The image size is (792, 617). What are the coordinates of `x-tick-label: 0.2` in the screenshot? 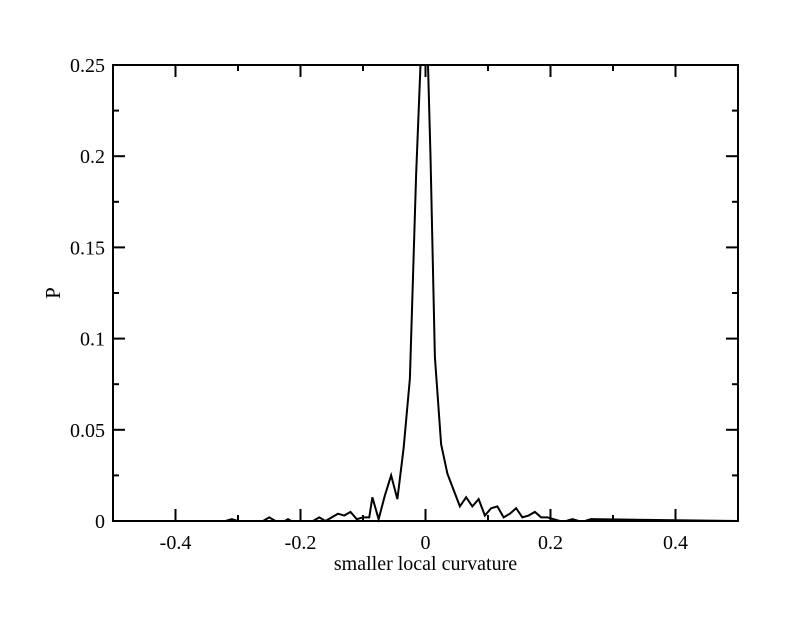 It's located at (550, 543).